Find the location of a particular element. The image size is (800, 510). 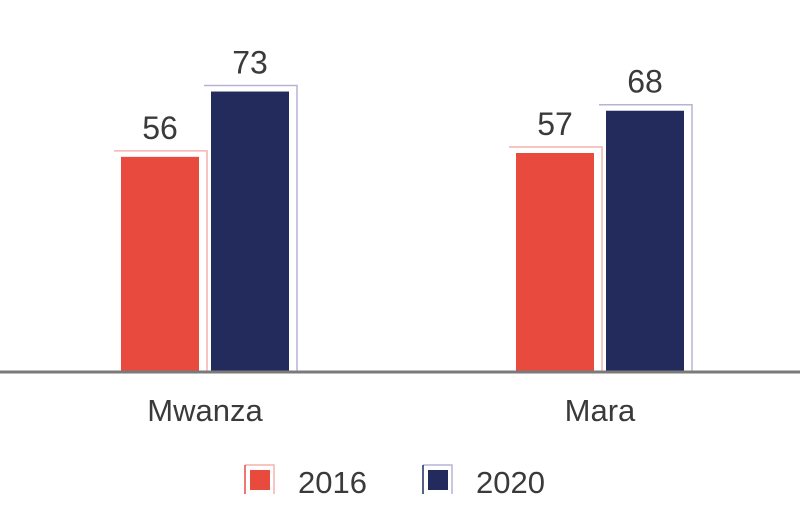

legend-label: 2020 is located at coordinates (510, 482).